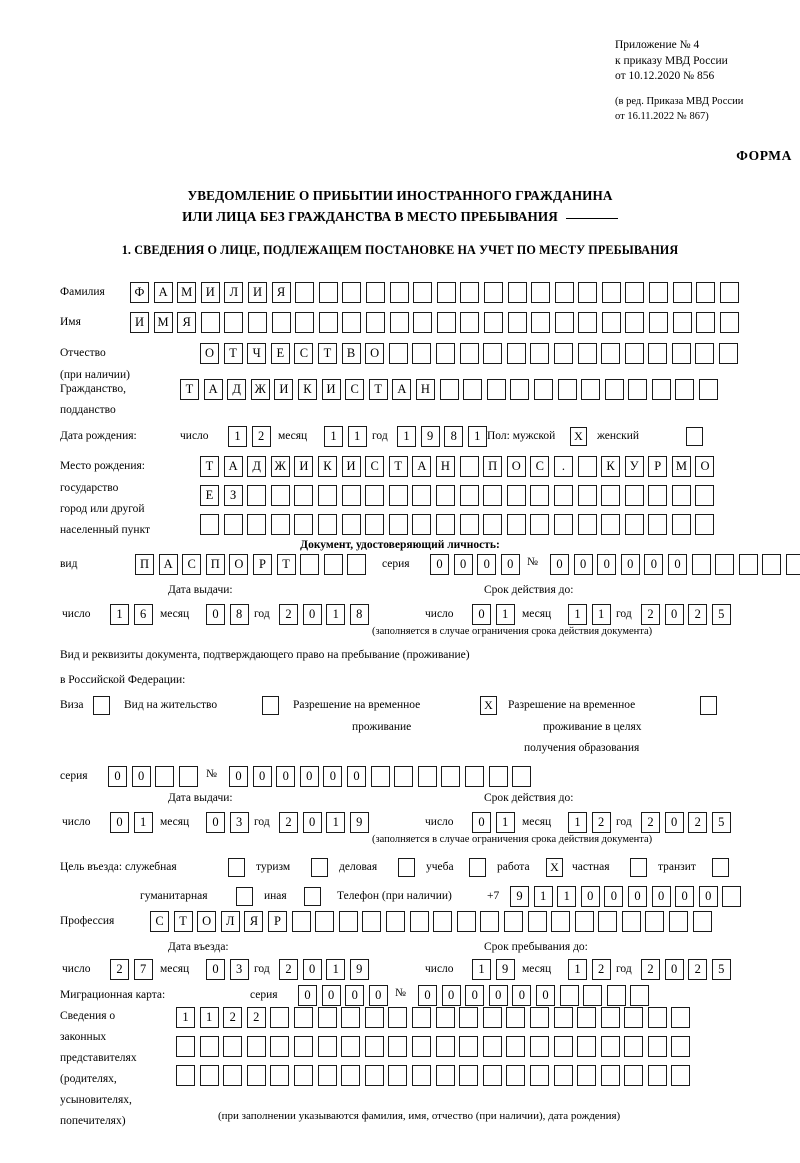 The image size is (800, 1163). What do you see at coordinates (658, 466) in the screenshot?
I see `birthplace-row-1-boxes-cell: Р` at bounding box center [658, 466].